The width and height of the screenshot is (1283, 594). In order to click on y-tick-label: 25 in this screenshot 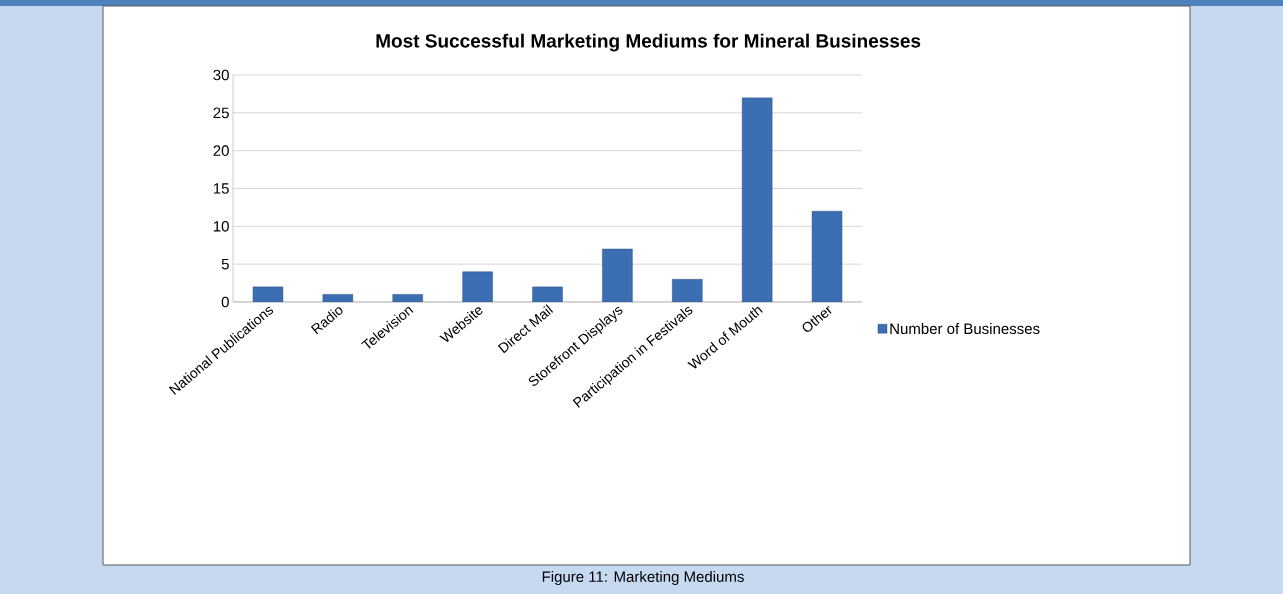, I will do `click(221, 113)`.